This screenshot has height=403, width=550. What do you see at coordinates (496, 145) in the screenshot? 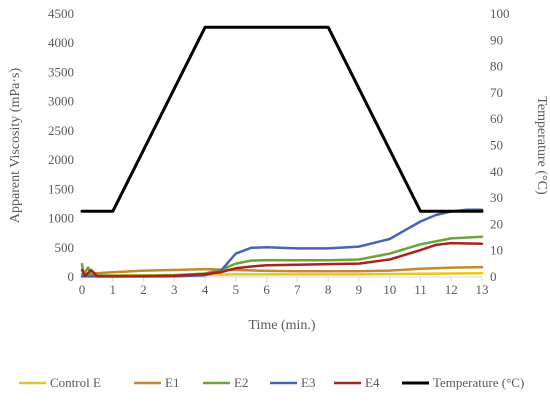
I see `y2-tick-label: 50` at bounding box center [496, 145].